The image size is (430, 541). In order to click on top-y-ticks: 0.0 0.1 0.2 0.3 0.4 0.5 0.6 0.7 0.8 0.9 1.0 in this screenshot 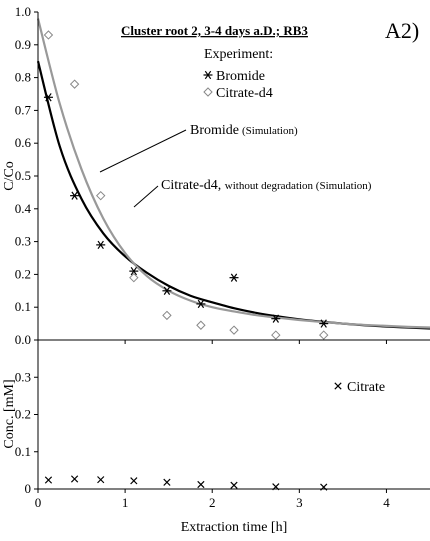, I will do `click(26, 175)`.